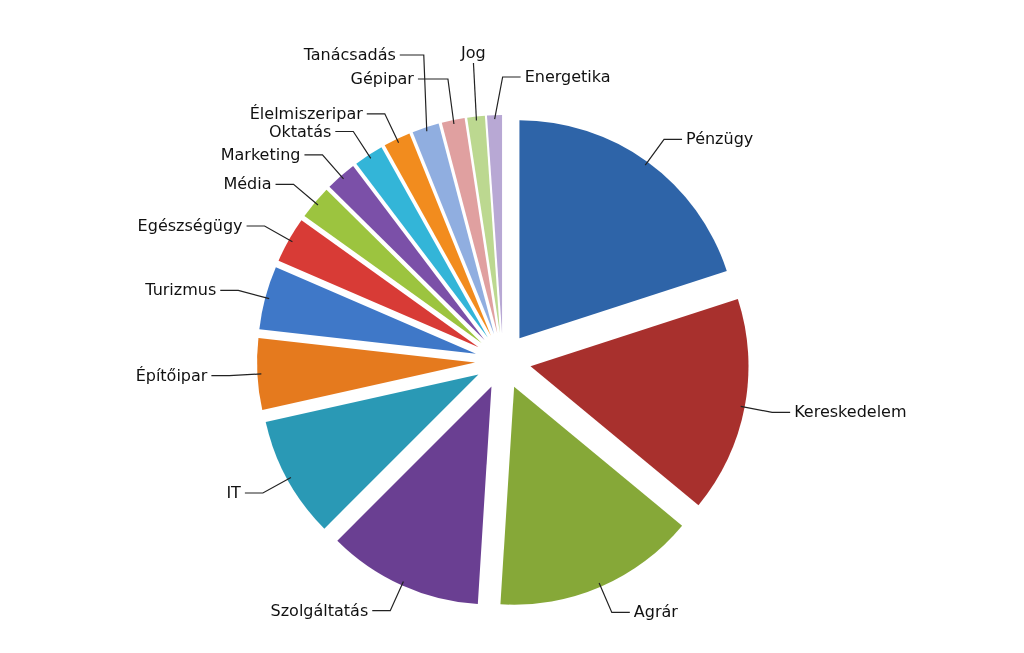  I want to click on slice-label: Élelmiszeripar, so click(306, 113).